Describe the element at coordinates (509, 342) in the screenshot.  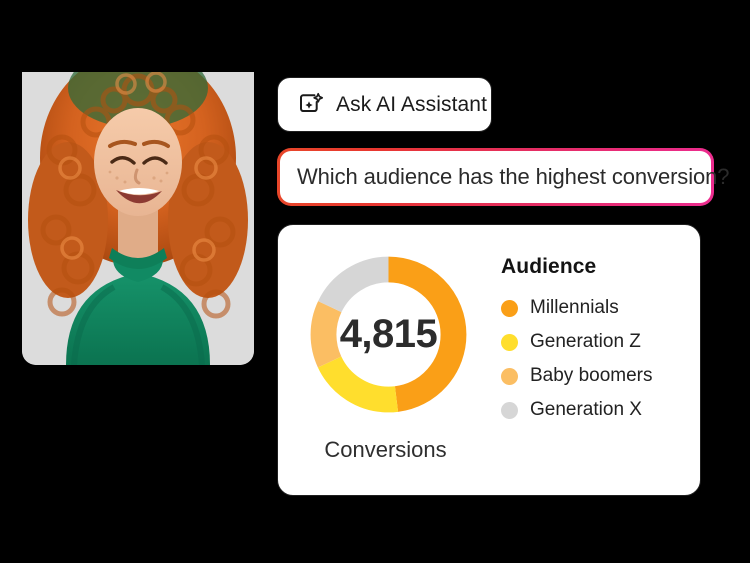
I see `legend-swatch-generation-z` at that location.